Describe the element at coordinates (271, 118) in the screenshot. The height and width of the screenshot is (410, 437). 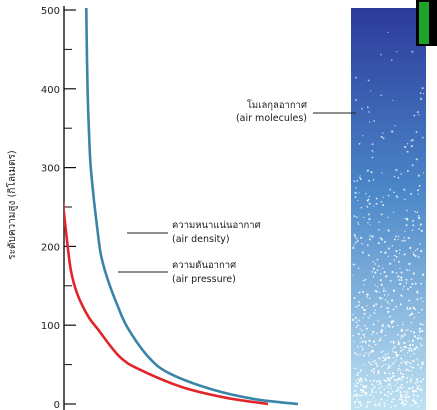
I see `molecules-label-english: (air molecules)` at that location.